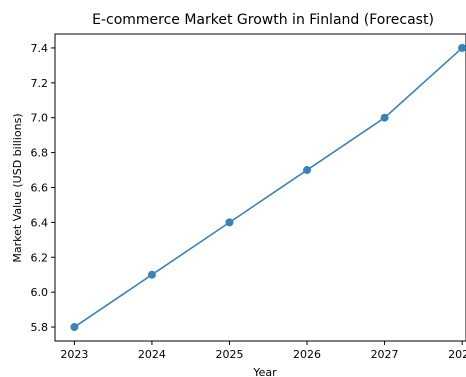 This screenshot has width=466, height=377. I want to click on y-tick-label: 6.0, so click(40, 292).